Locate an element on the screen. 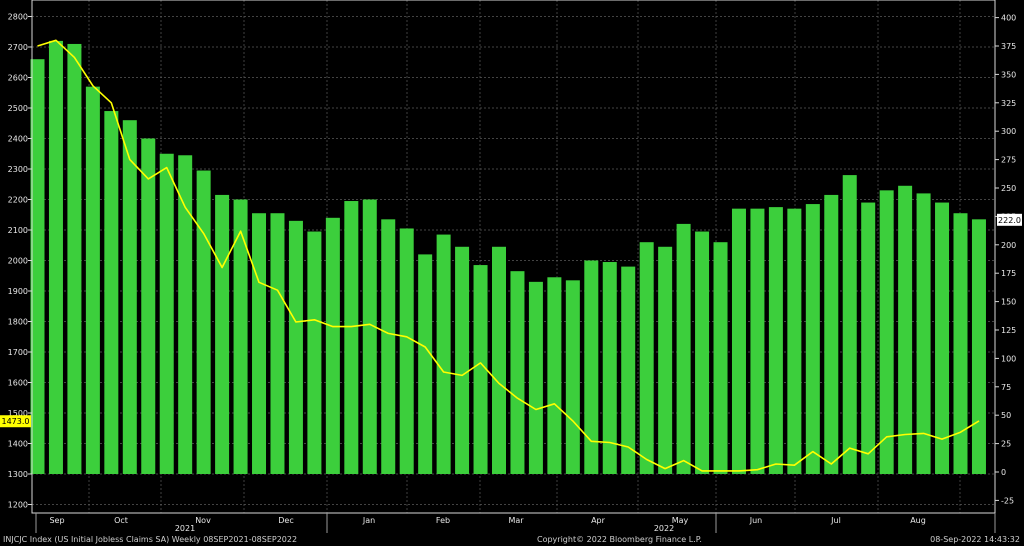 This screenshot has height=546, width=1024. left-tick-label: 1600 is located at coordinates (18, 383).